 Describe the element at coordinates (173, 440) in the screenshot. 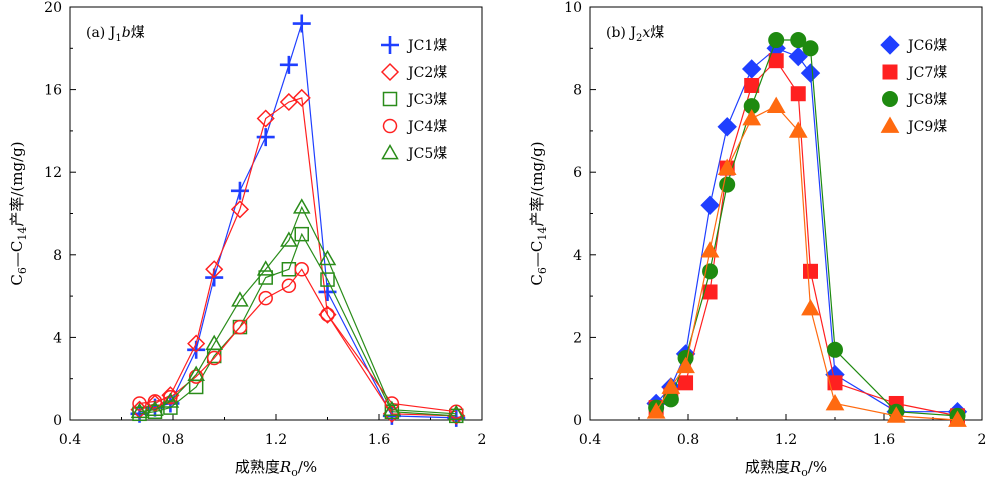

I see `x-tick-label: 0.8` at that location.